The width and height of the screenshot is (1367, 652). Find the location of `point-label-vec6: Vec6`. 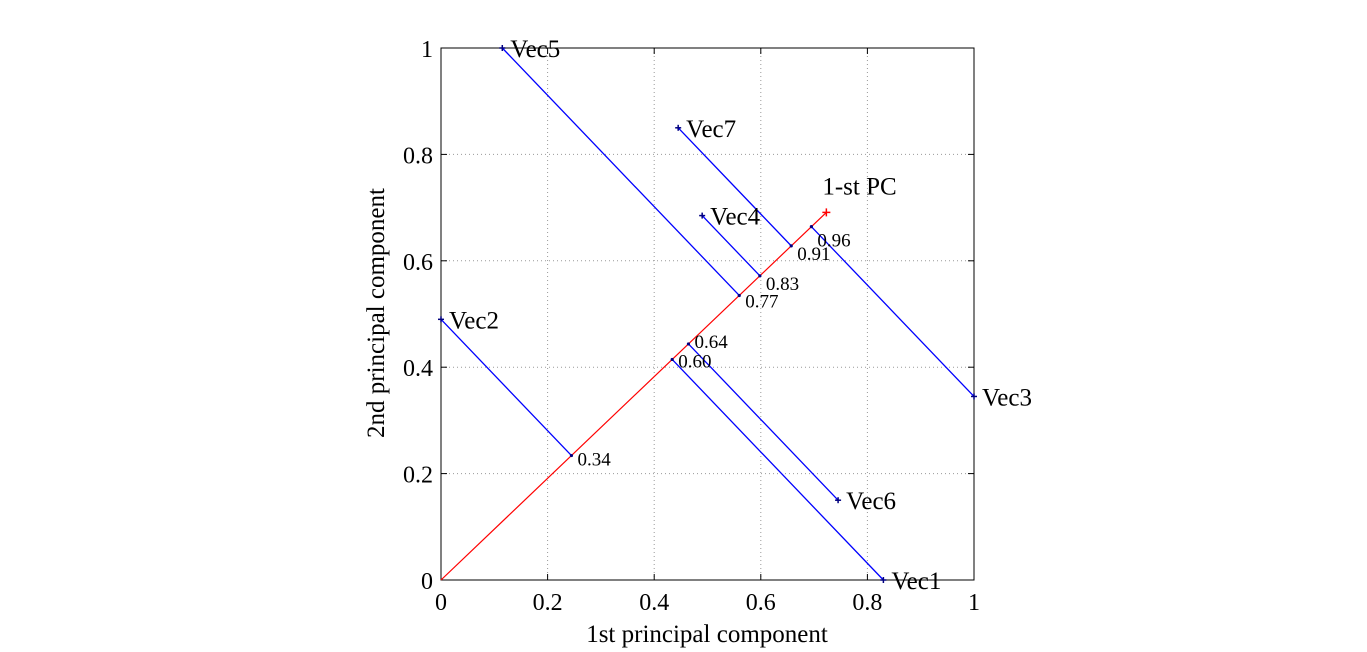

point-label-vec6: Vec6 is located at coordinates (871, 501).